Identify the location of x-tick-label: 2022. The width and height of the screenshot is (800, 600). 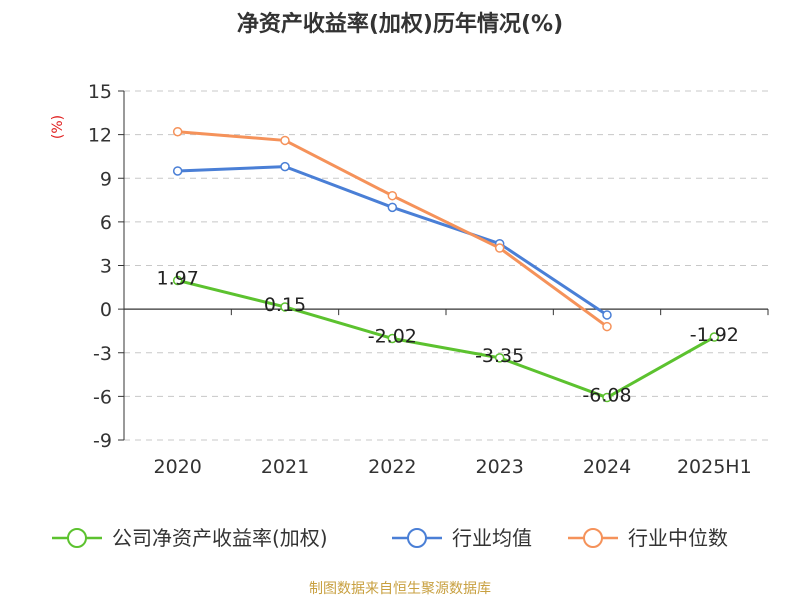
(392, 467).